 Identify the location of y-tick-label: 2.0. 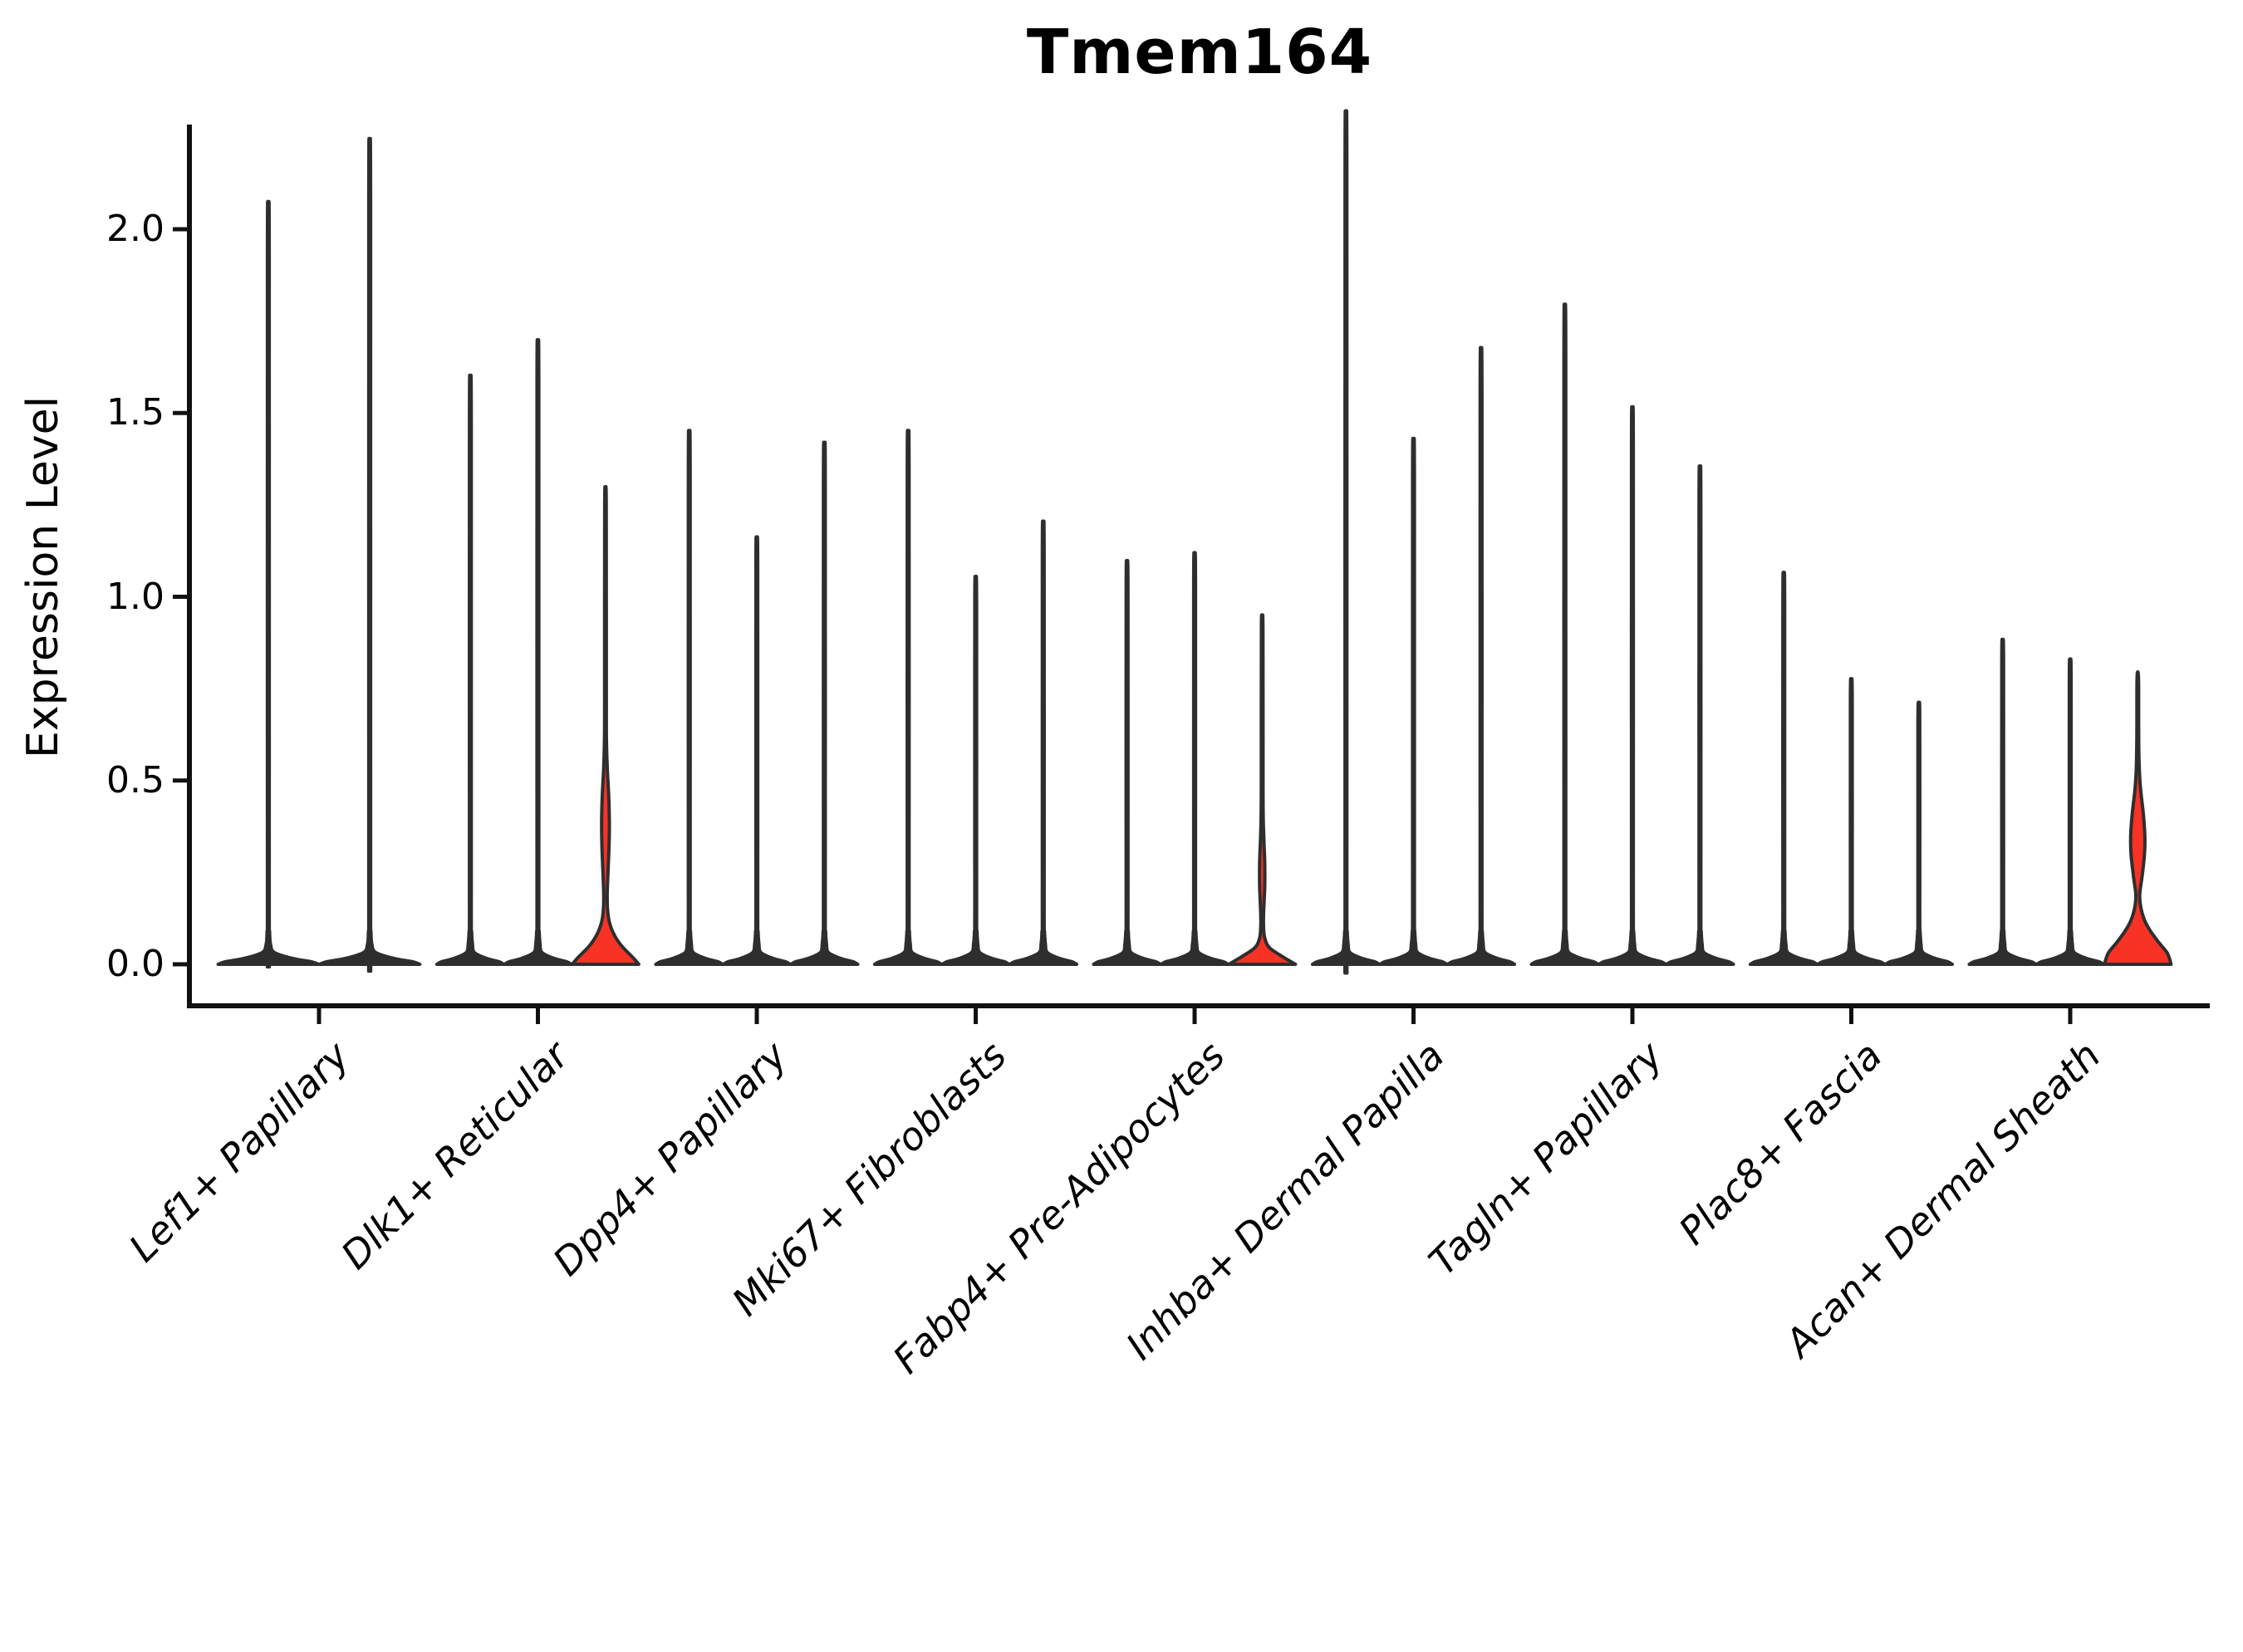
(135, 229).